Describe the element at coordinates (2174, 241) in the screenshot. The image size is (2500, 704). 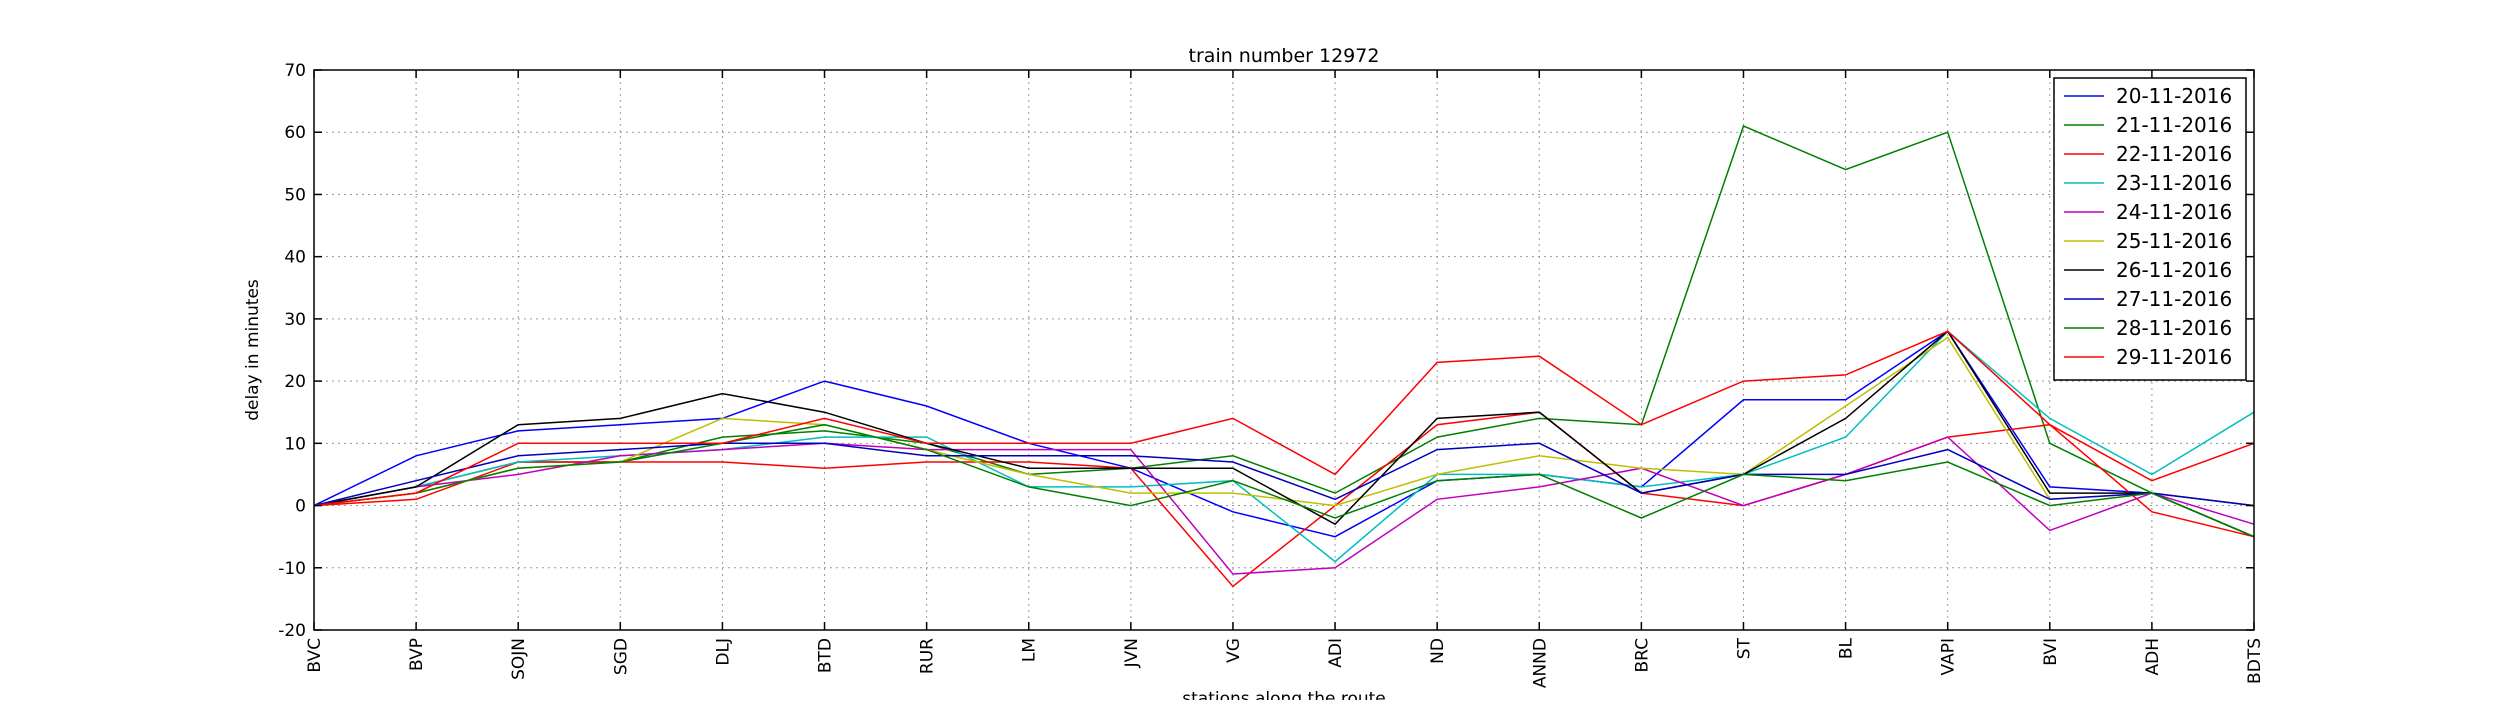
I see `legend-label: 25-11-2016` at that location.